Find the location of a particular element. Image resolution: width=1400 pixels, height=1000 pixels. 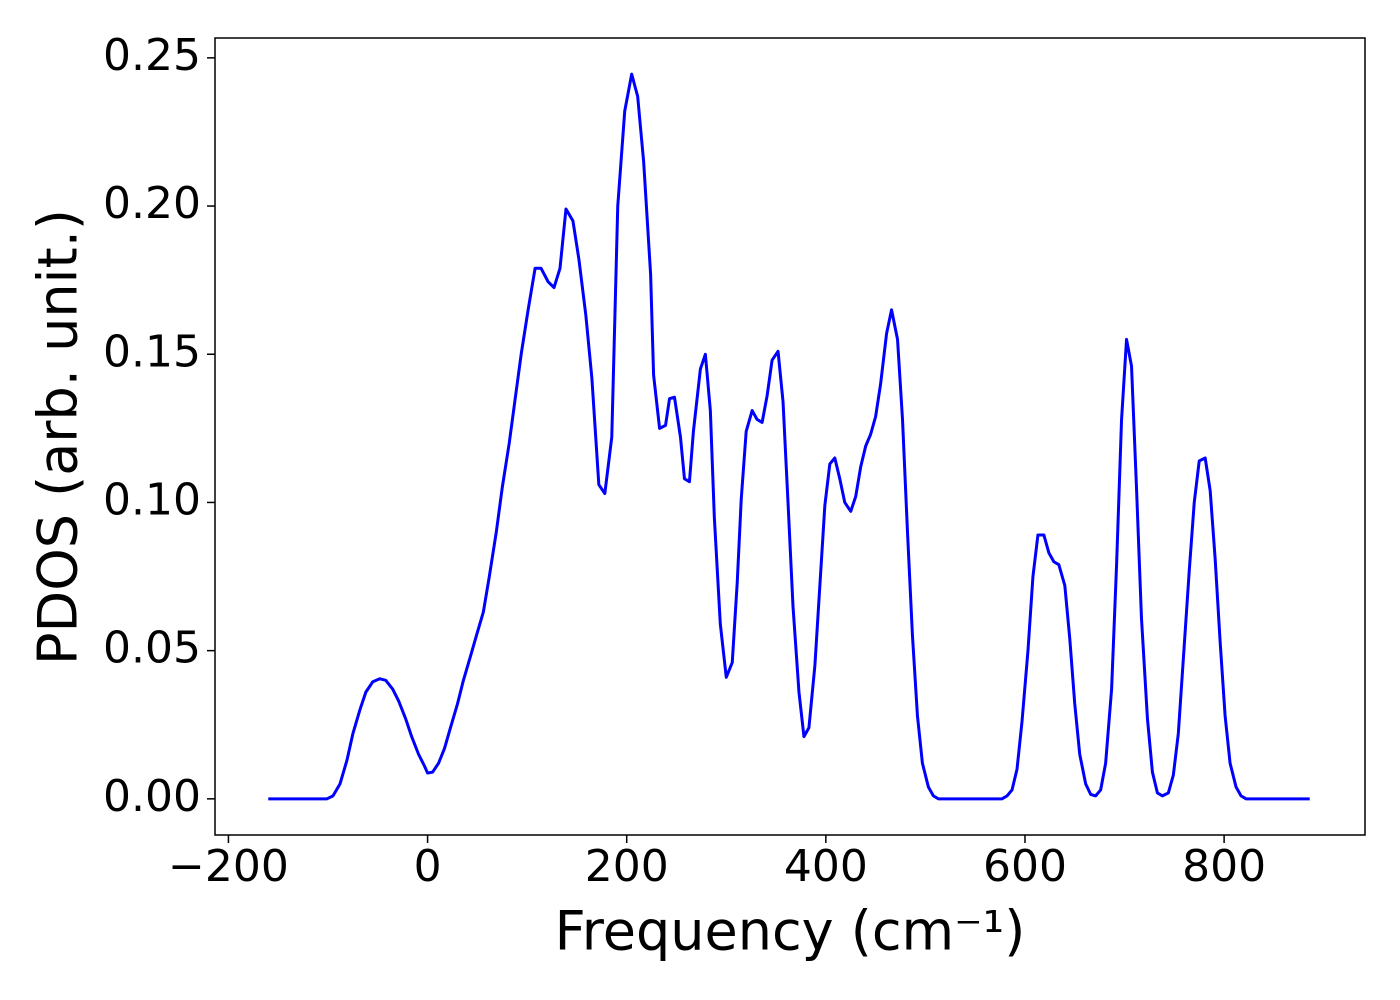

x-axis-label: Frequency (cm⁻¹) is located at coordinates (790, 931).